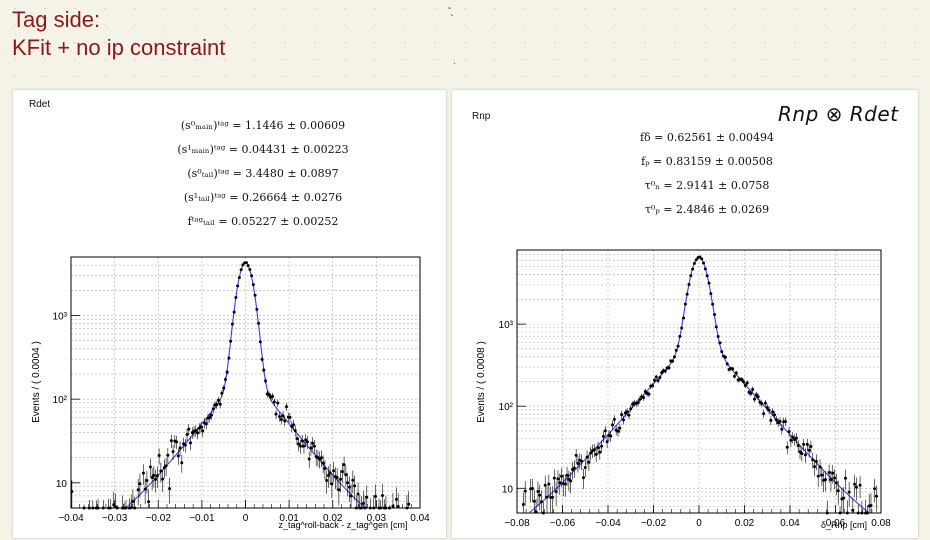  Describe the element at coordinates (377, 518) in the screenshot. I see `x-tick-label: 0.03` at that location.